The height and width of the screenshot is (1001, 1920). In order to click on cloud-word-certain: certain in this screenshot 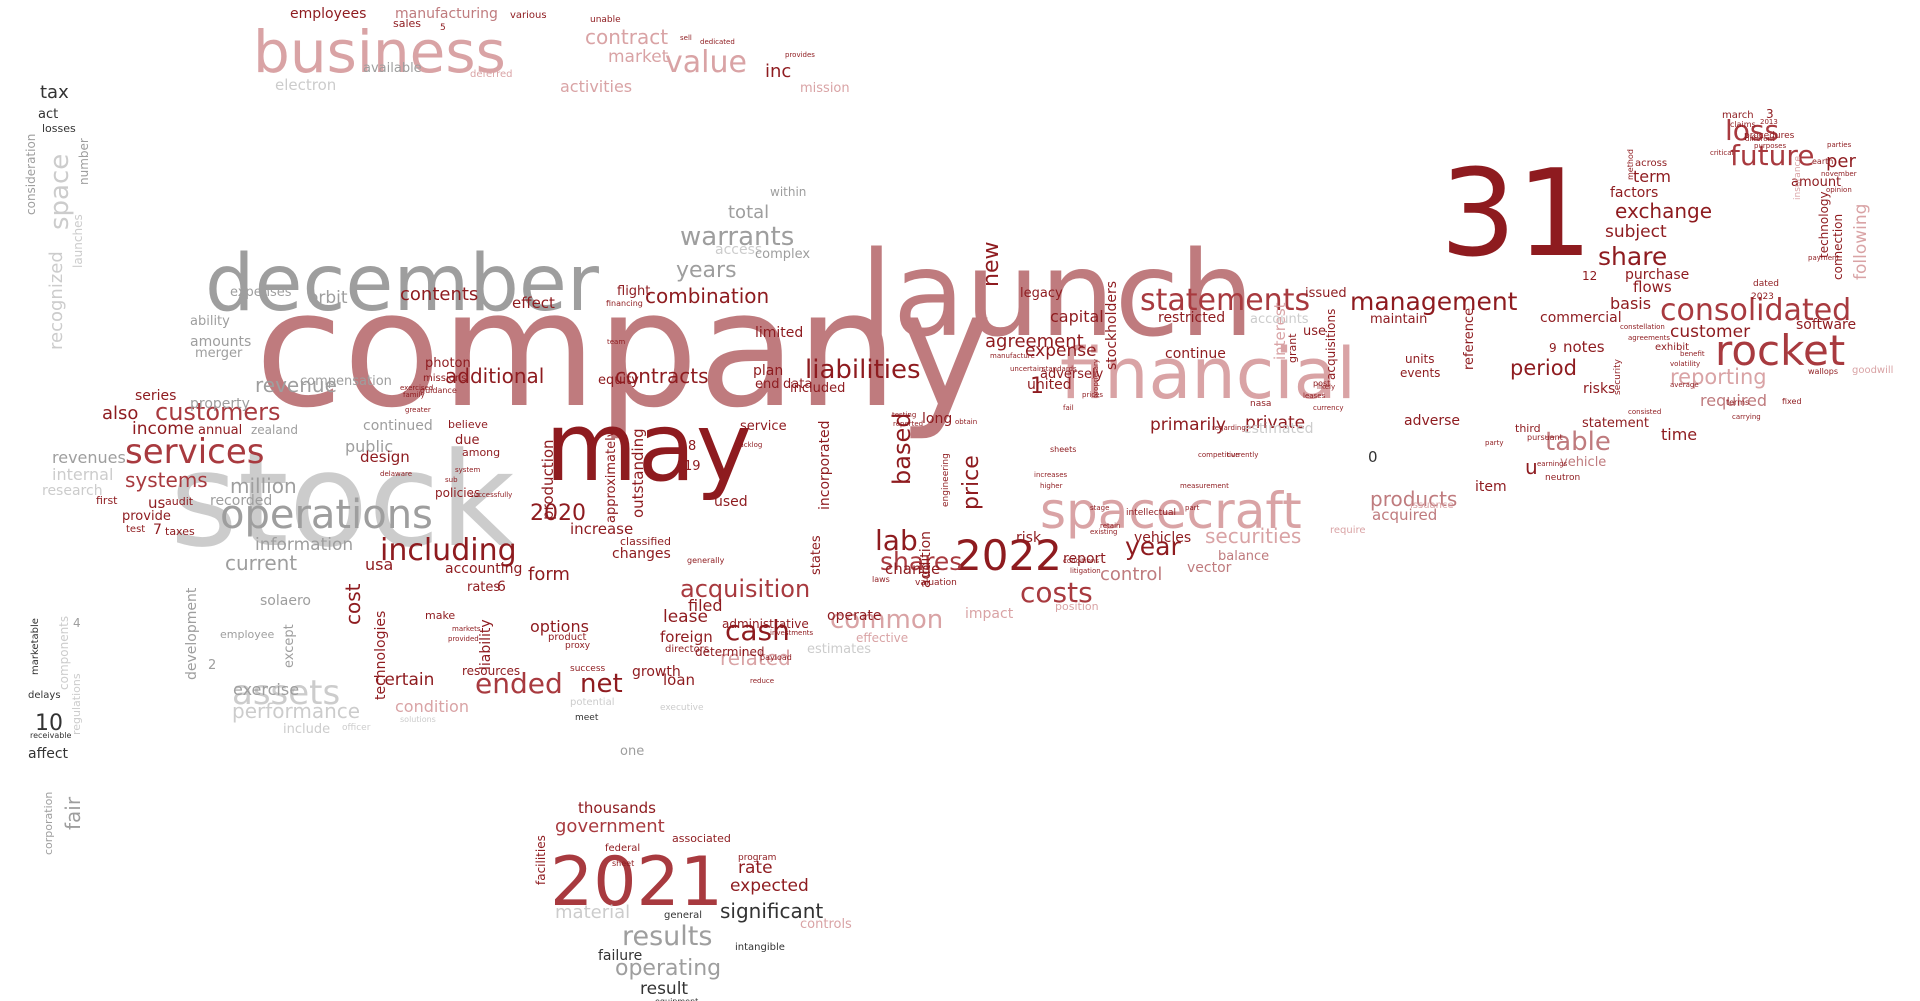, I will do `click(404, 680)`.